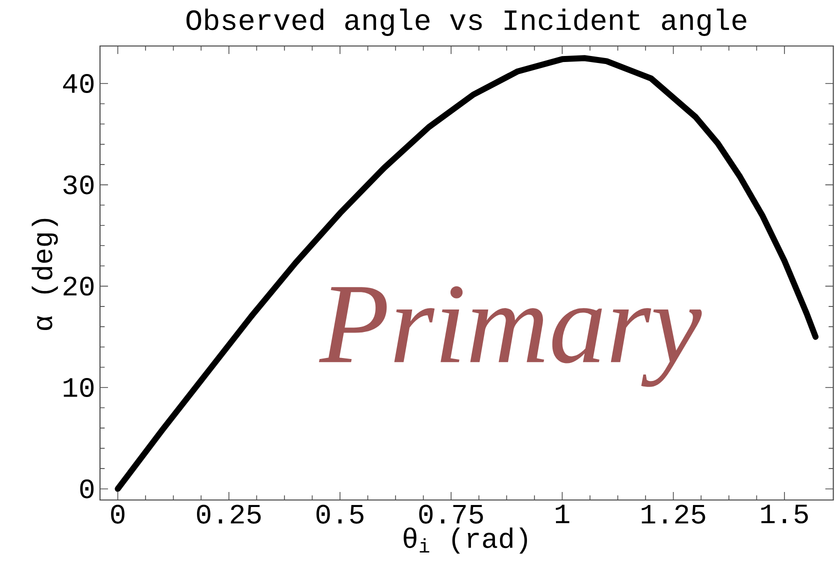 The height and width of the screenshot is (575, 836). I want to click on x-tick-label: 1.5, so click(784, 514).